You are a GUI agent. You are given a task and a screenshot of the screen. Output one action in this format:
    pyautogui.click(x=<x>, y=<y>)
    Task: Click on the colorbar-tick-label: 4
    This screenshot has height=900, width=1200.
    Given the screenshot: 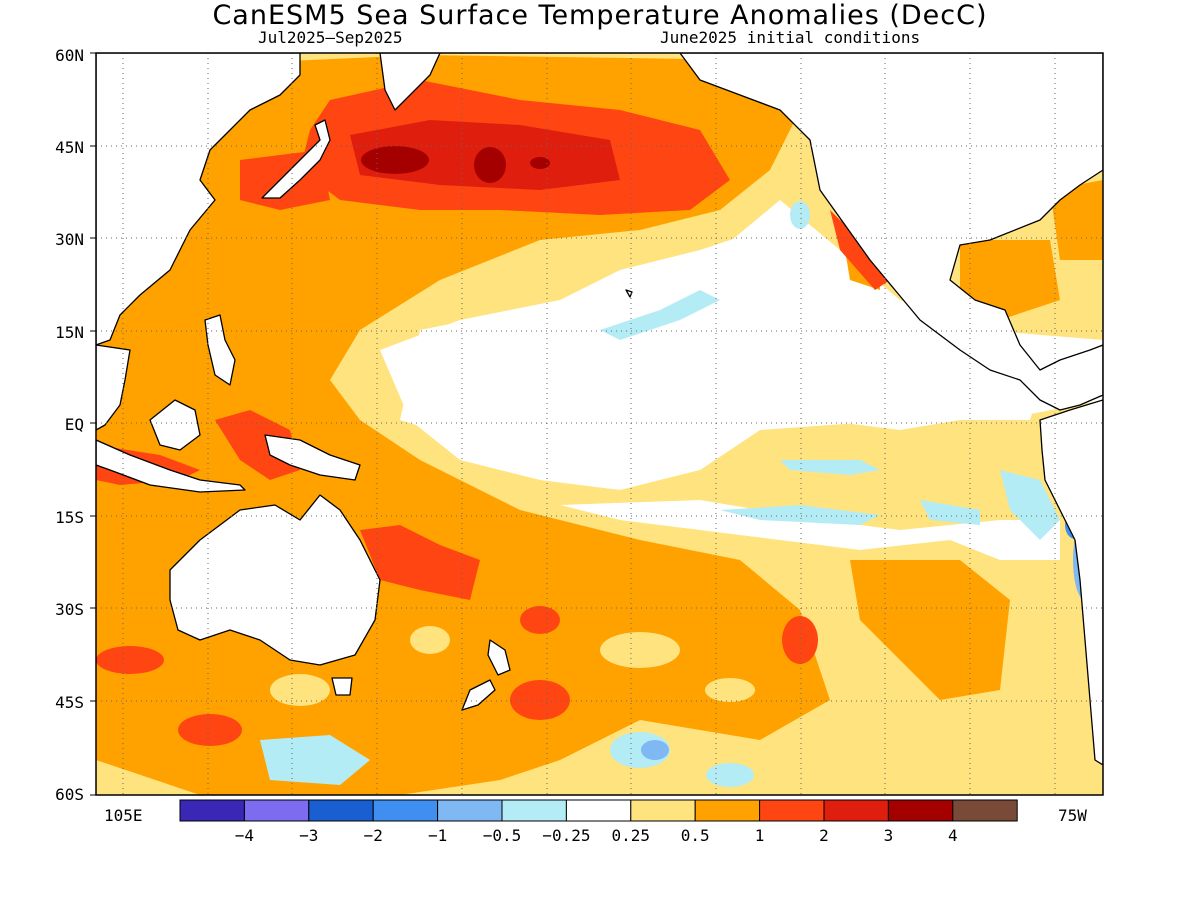 What is the action you would take?
    pyautogui.click(x=952, y=835)
    